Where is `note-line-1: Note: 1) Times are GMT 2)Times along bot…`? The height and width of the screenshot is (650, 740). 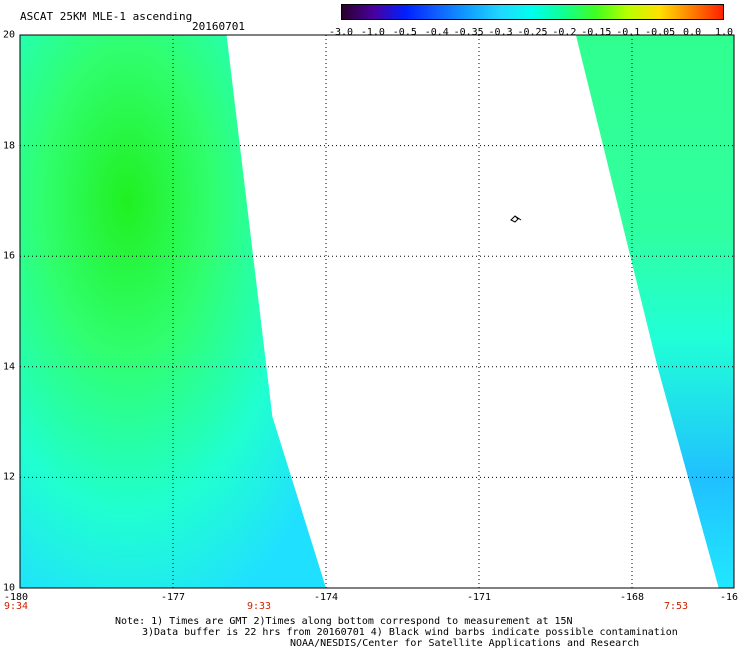 note-line-1: Note: 1) Times are GMT 2)Times along bot… is located at coordinates (344, 621).